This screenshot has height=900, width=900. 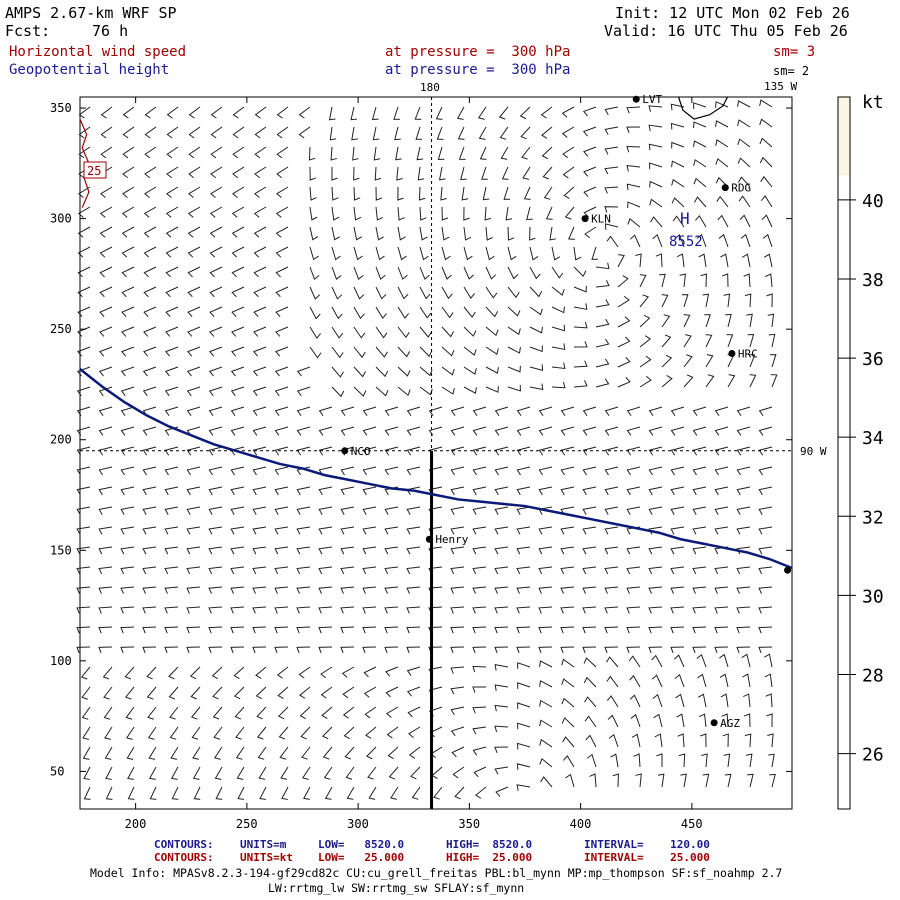 I want to click on station-label: RDG, so click(x=741, y=188).